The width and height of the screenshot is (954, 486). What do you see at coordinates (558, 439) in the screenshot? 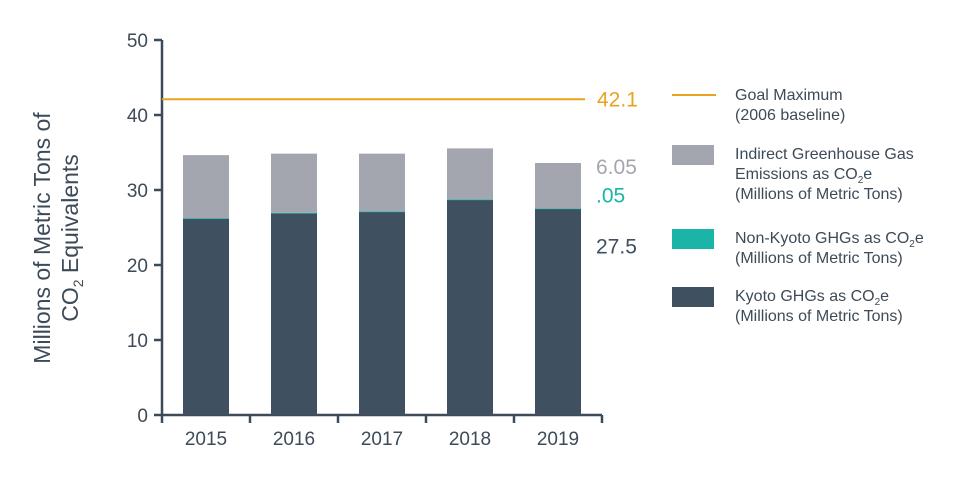
I see `x-tick-label-2019: 2019` at bounding box center [558, 439].